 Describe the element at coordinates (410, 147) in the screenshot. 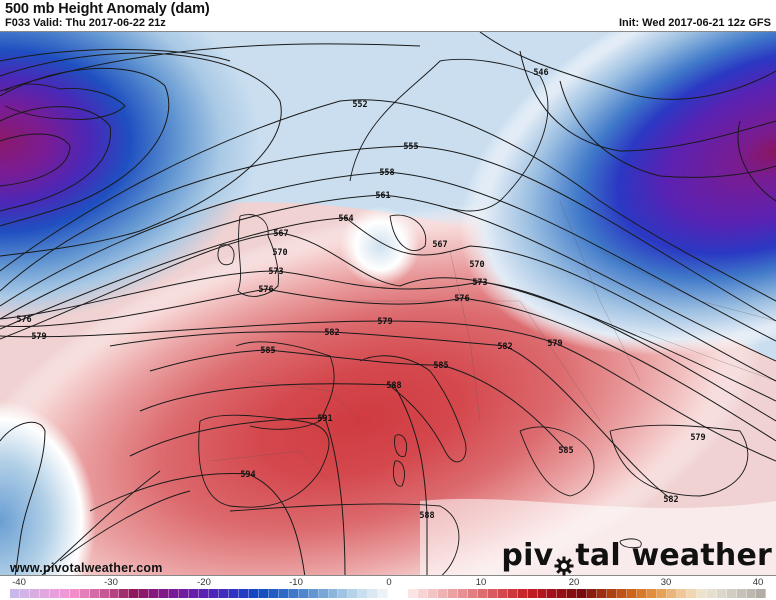

I see `contour-label: 555` at that location.